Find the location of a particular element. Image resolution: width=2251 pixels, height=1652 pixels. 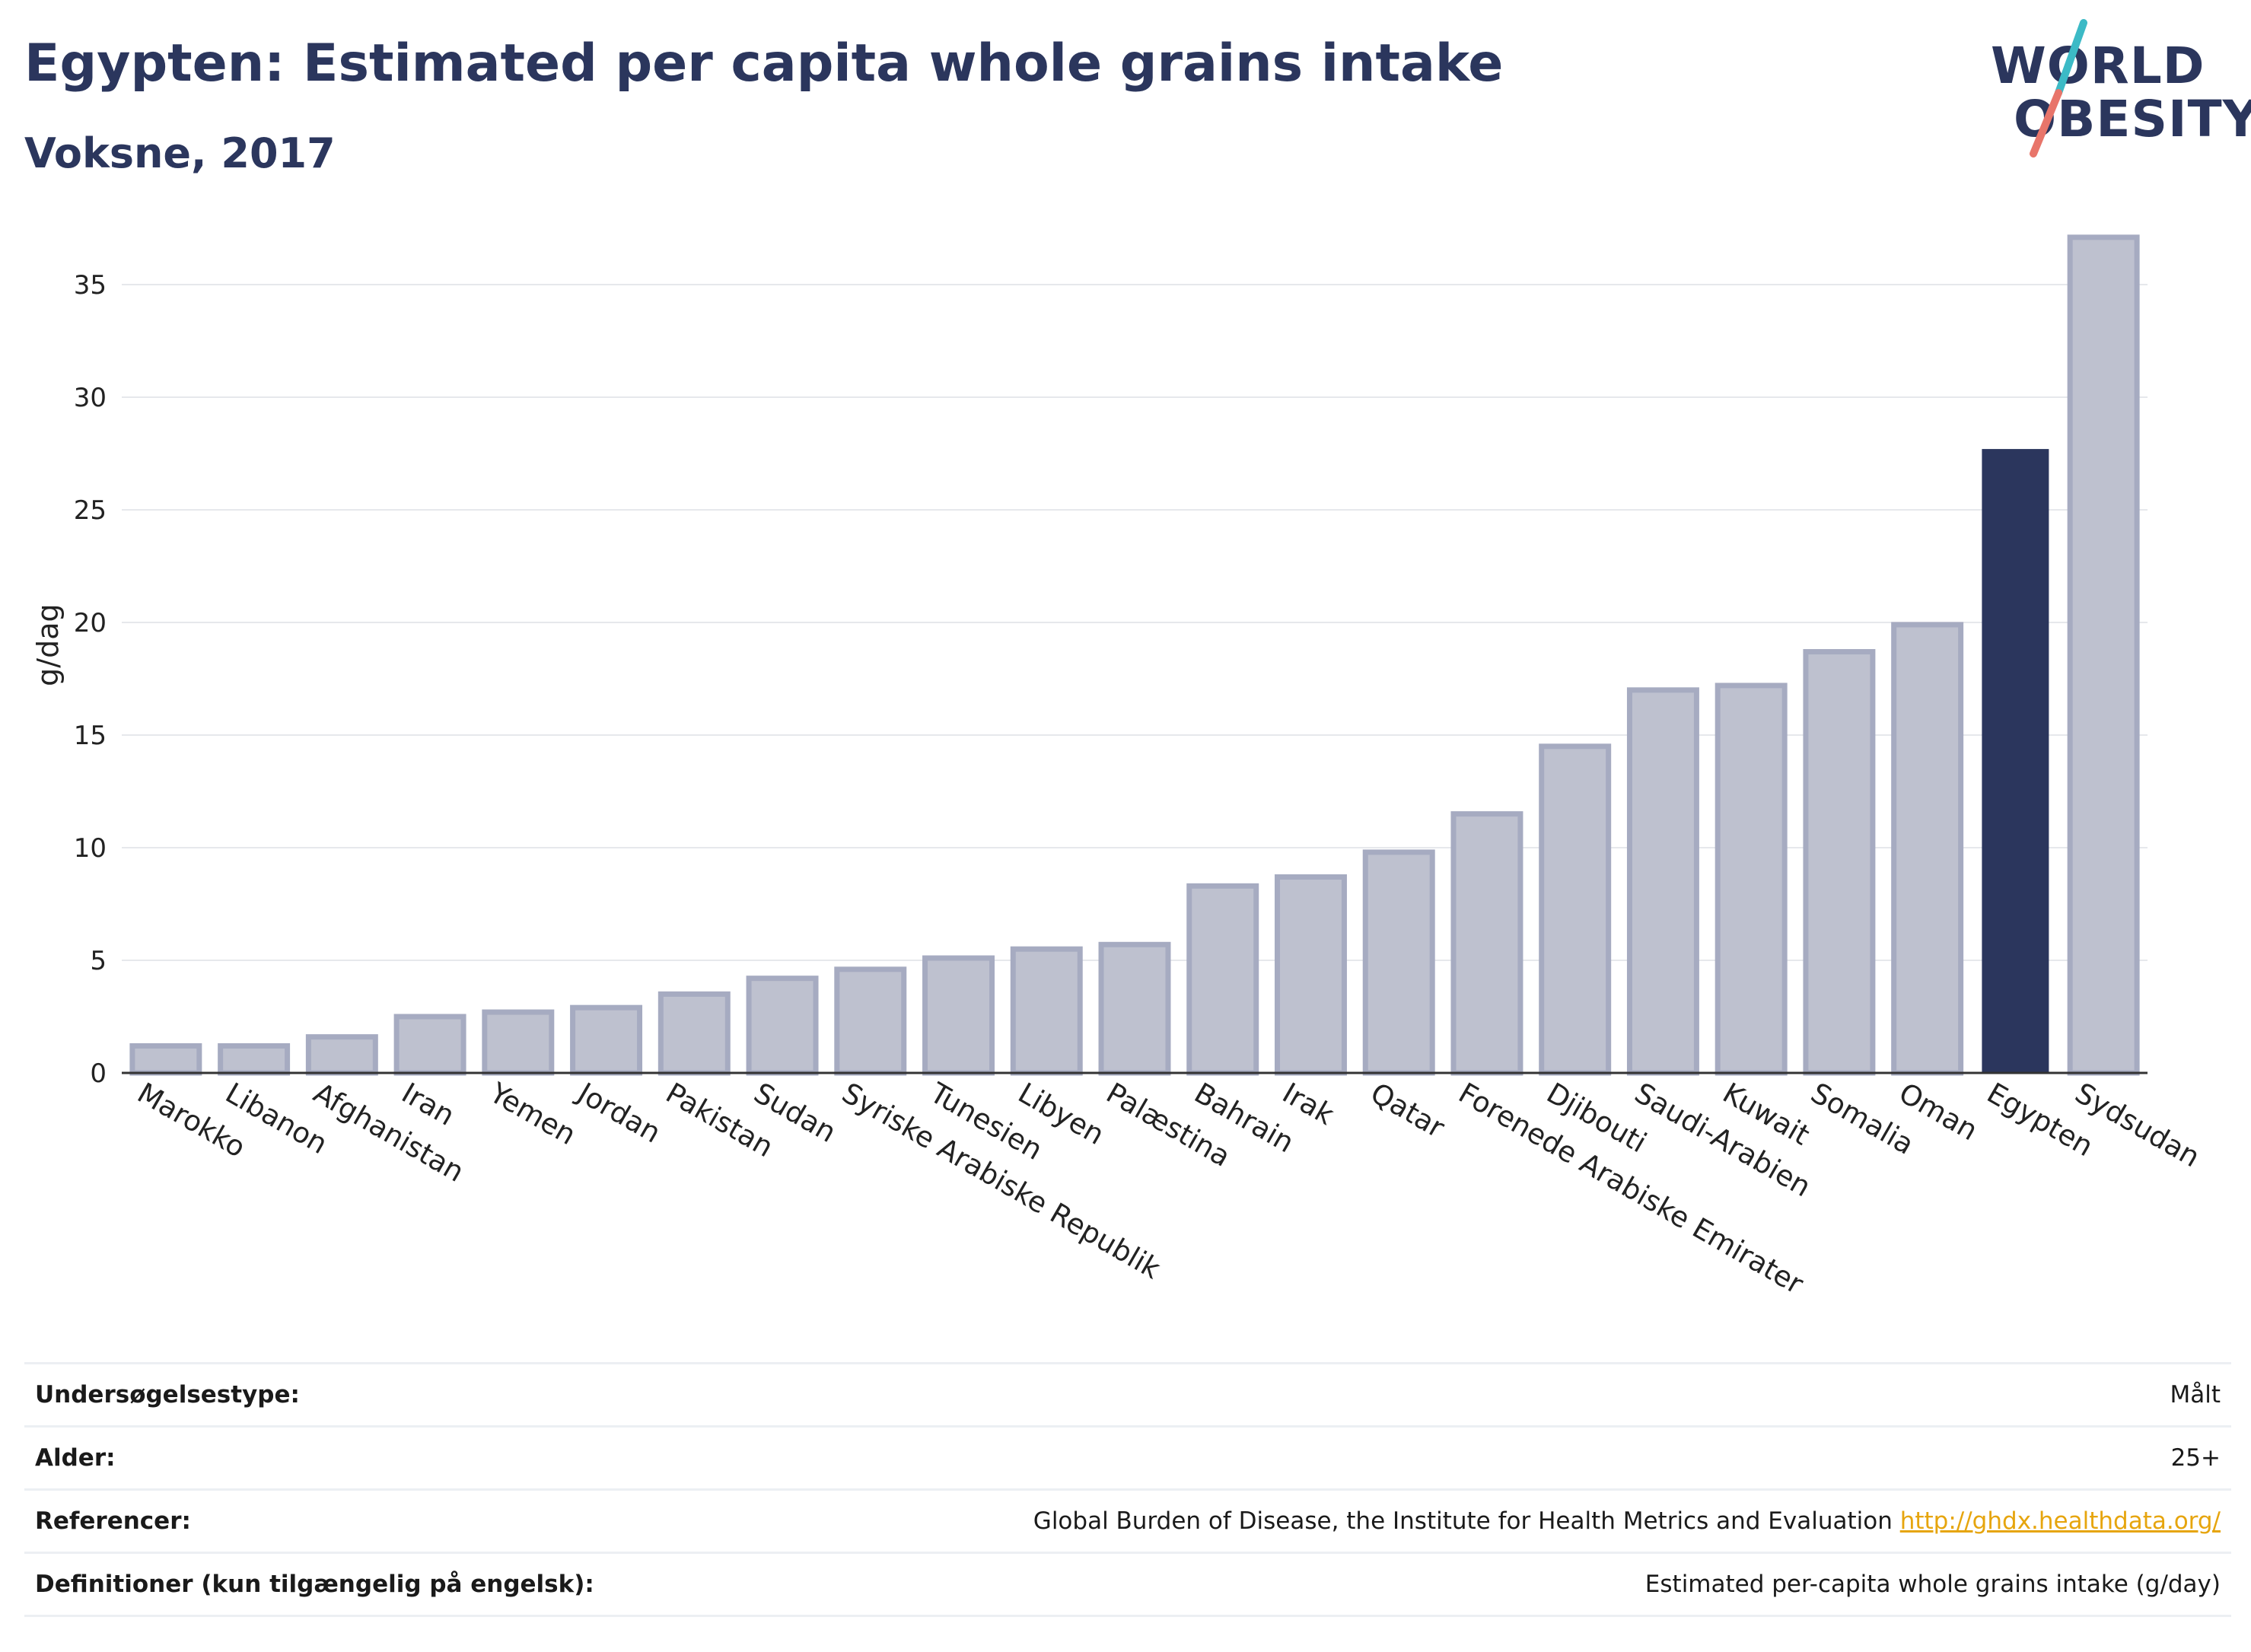

y-tick-label: 15 is located at coordinates (90, 736).